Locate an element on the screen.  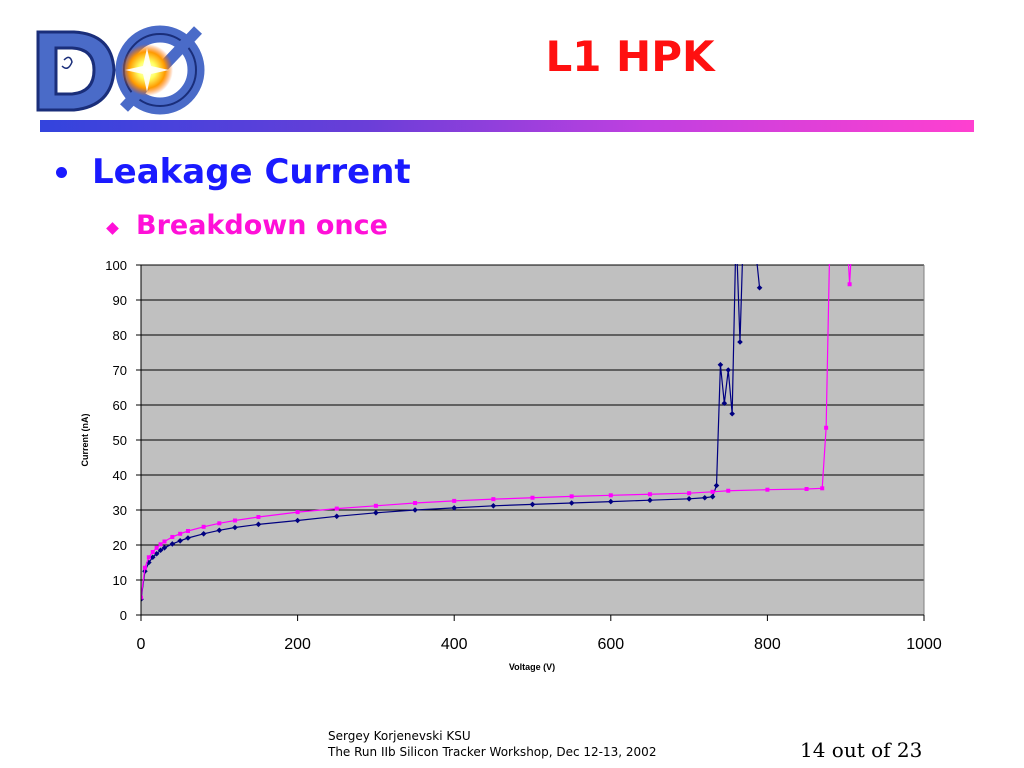
title-underline-bar is located at coordinates (507, 126).